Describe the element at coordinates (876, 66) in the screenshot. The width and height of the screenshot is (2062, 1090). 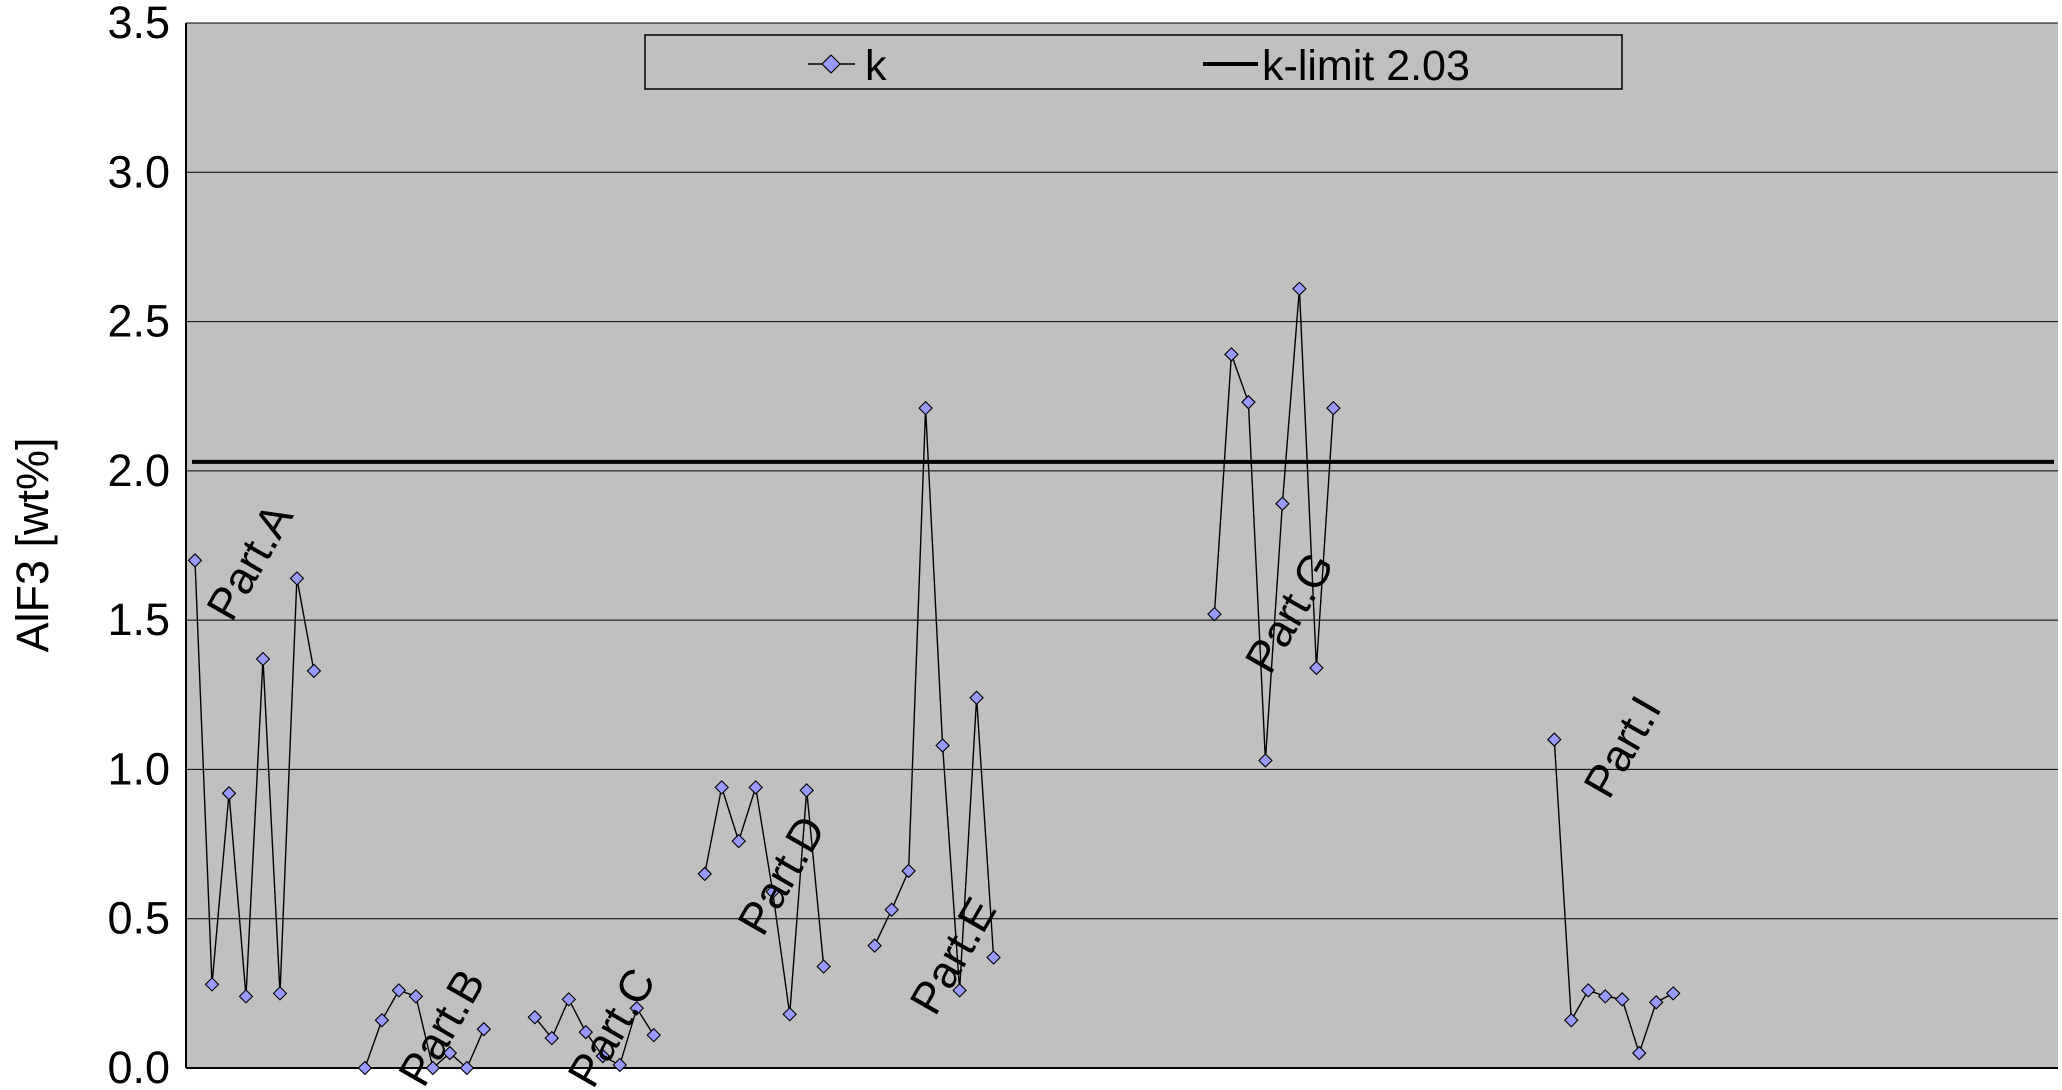
I see `legend-k-label: k` at that location.